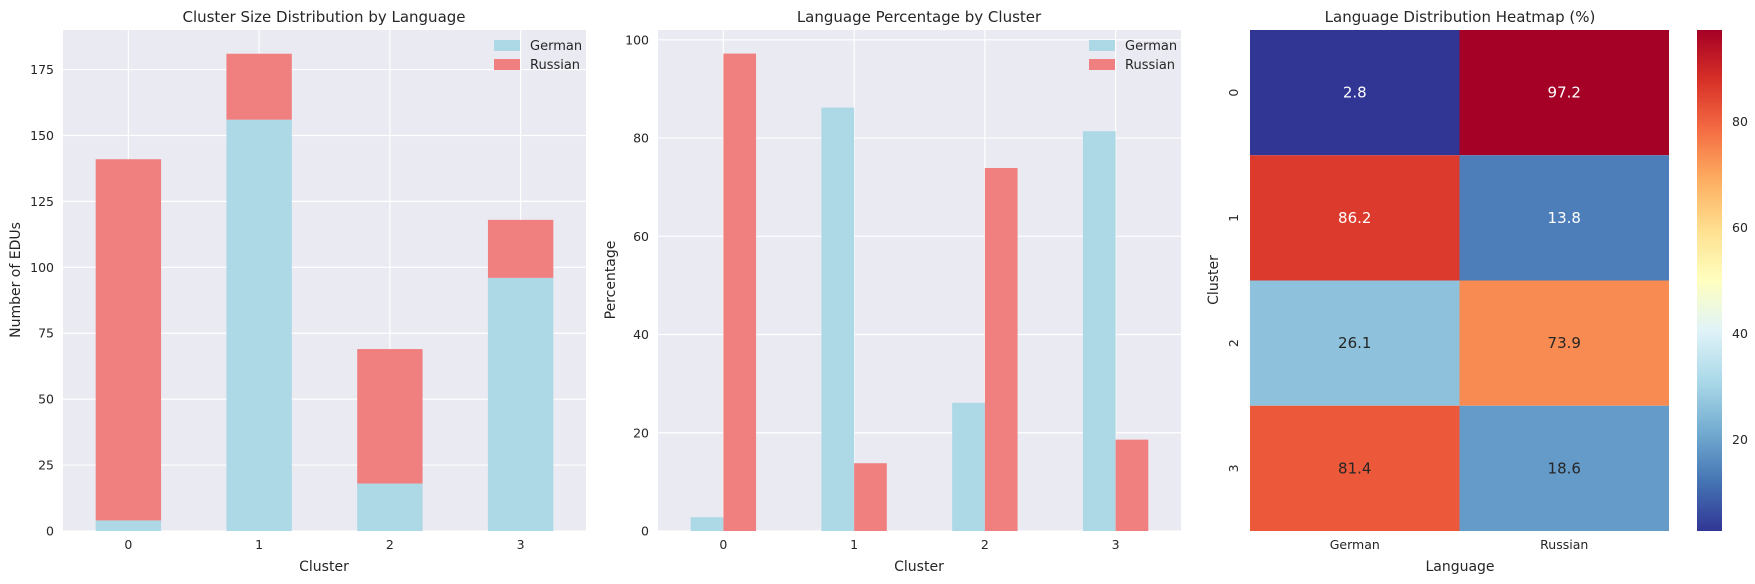 The height and width of the screenshot is (584, 1755). What do you see at coordinates (1740, 439) in the screenshot?
I see `colorbar-tick-label: 20` at bounding box center [1740, 439].